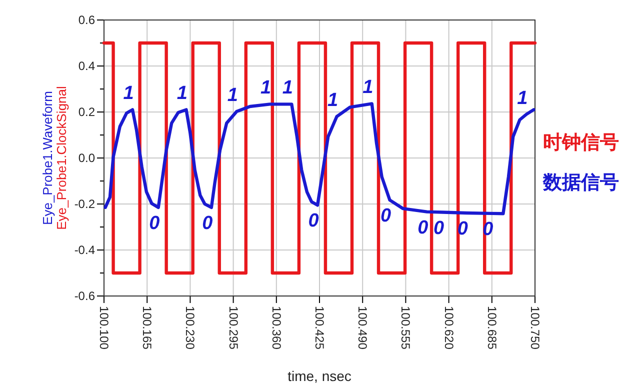  I want to click on x-tick-label: 100.685, so click(491, 328).